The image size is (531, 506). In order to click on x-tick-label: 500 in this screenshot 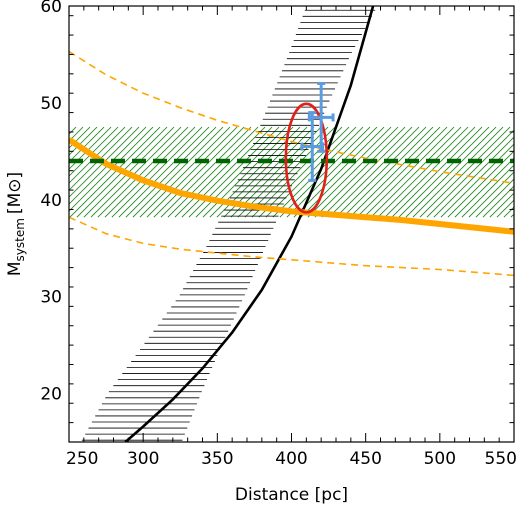, I will do `click(440, 459)`.